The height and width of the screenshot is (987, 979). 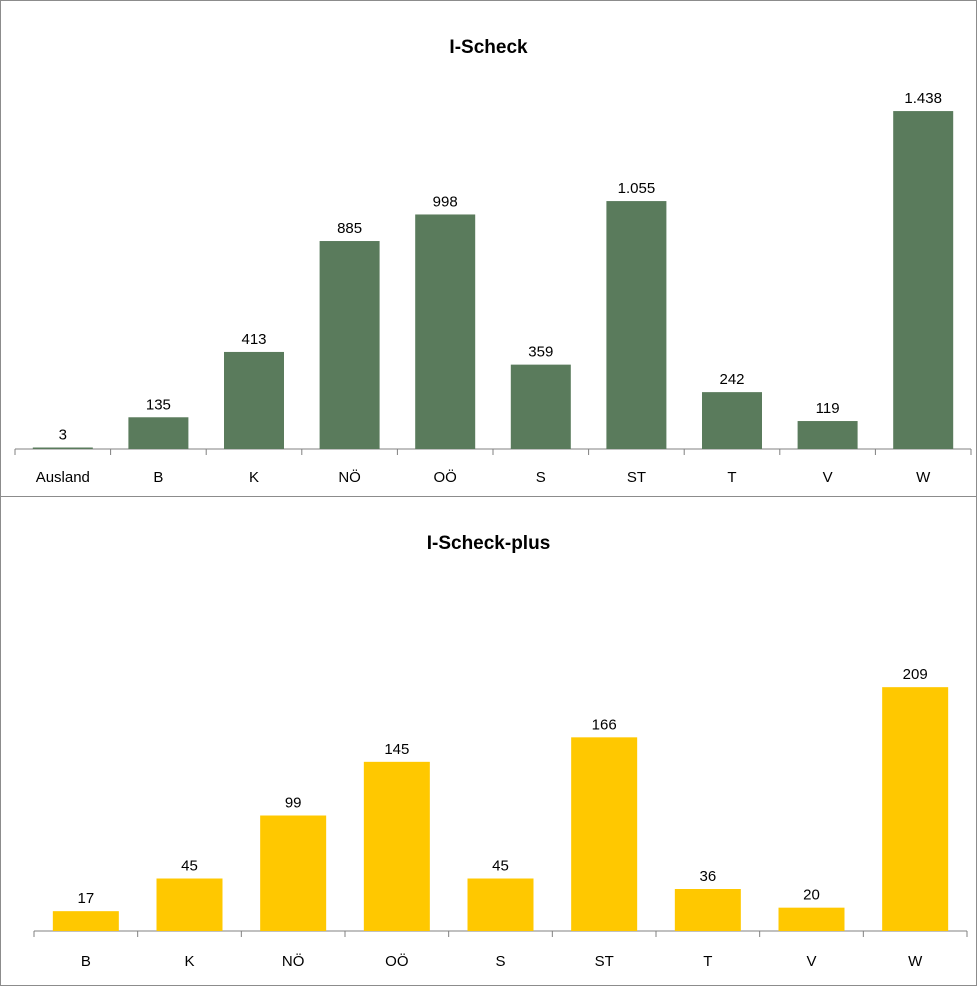 I want to click on data-label: 1.055, so click(x=637, y=188).